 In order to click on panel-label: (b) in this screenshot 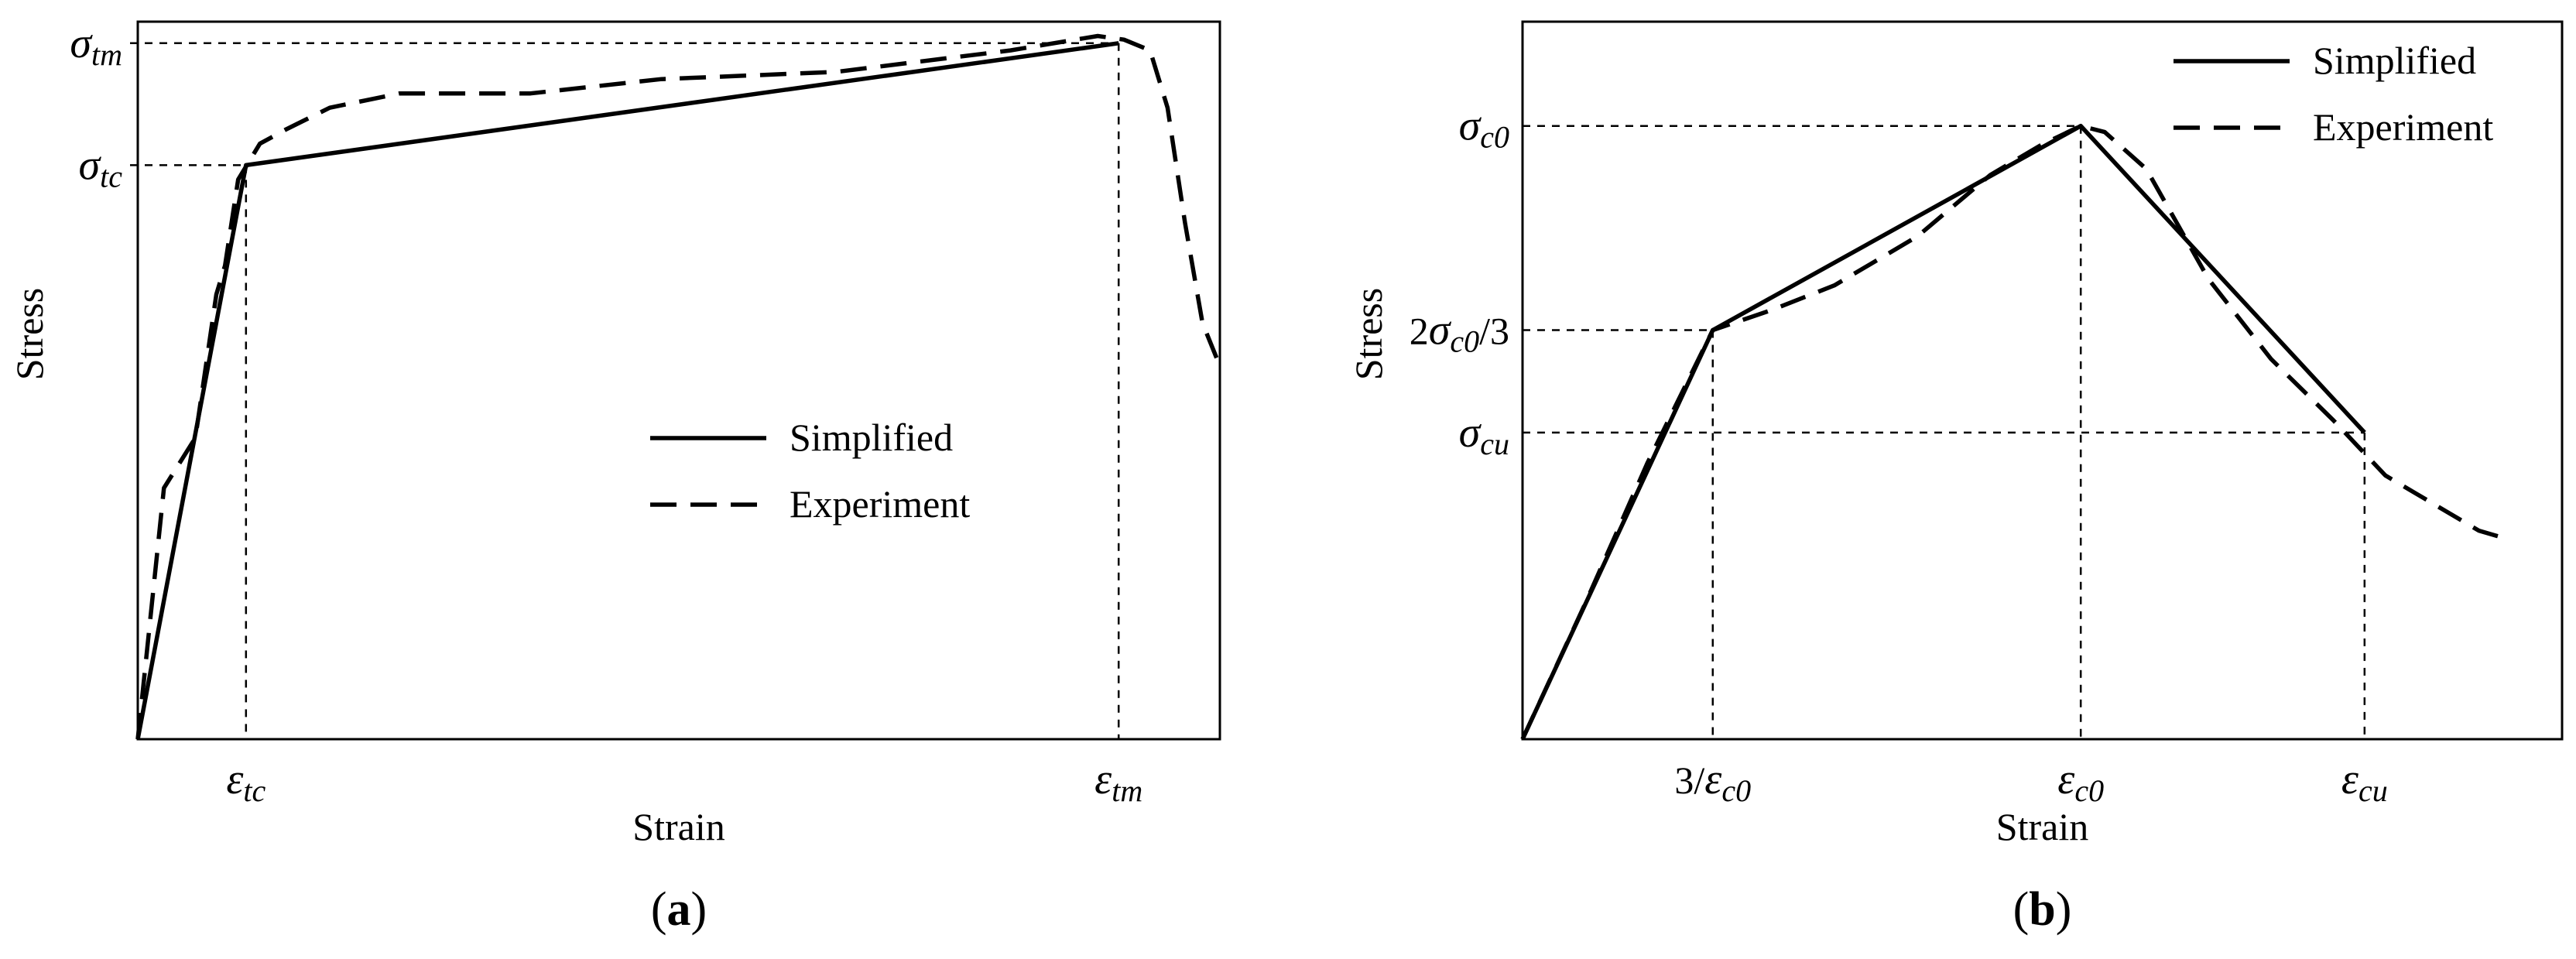, I will do `click(2042, 909)`.